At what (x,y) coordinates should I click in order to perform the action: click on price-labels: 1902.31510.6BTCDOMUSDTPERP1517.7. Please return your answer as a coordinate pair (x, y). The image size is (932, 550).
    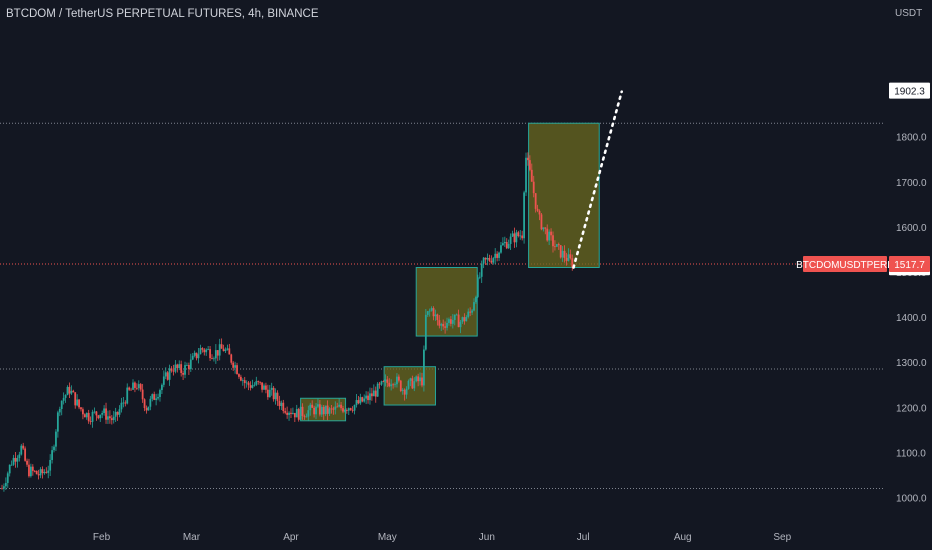
    Looking at the image, I should click on (863, 179).